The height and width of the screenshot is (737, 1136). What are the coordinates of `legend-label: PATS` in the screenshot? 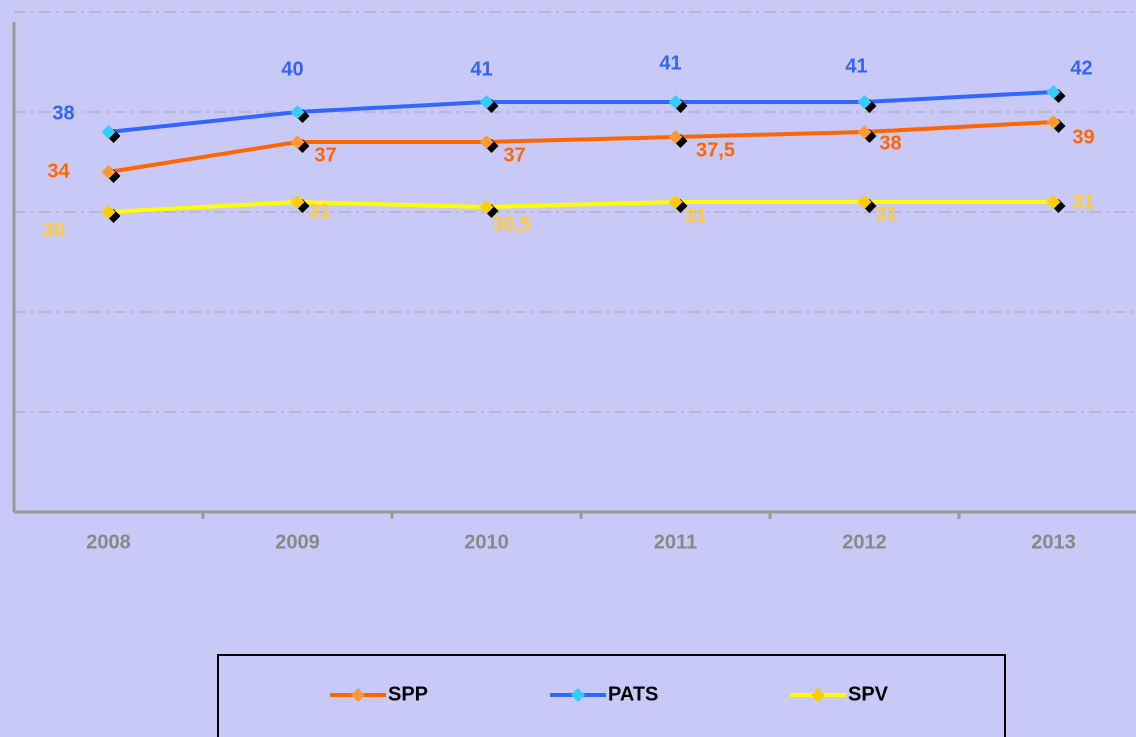 It's located at (633, 694).